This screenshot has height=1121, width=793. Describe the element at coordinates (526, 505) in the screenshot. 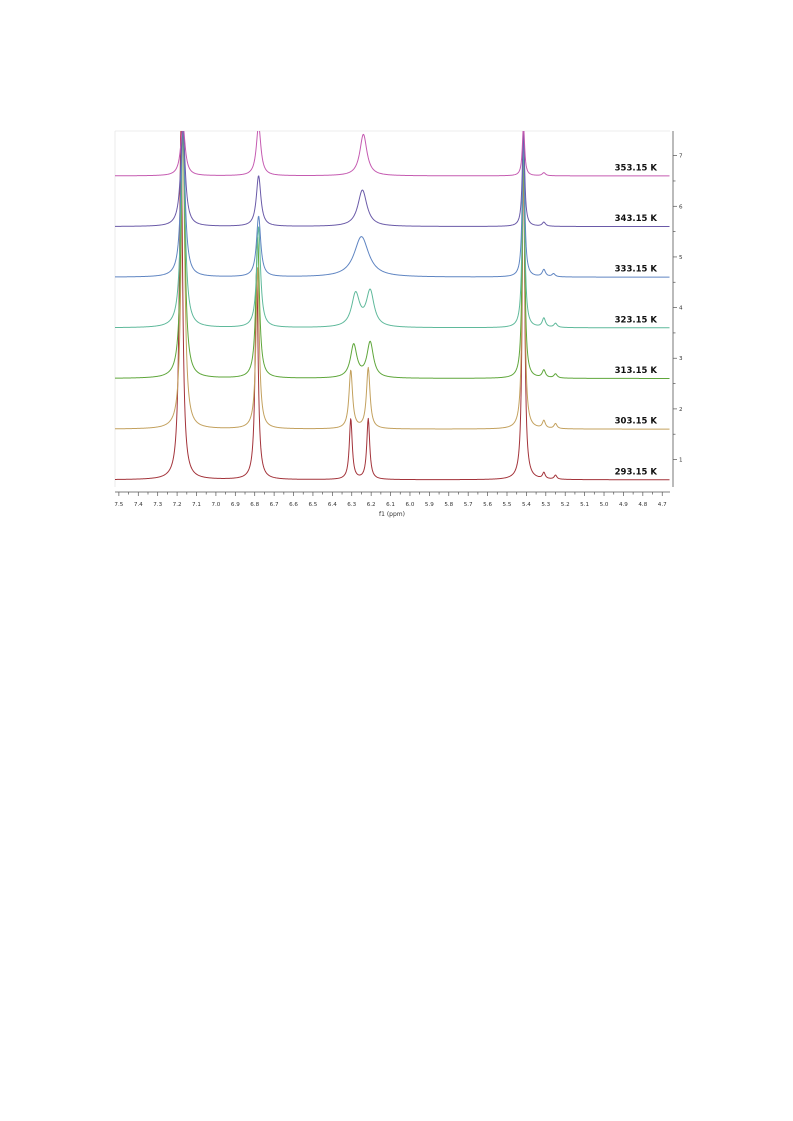

I see `x-tick-label: 5.4` at that location.